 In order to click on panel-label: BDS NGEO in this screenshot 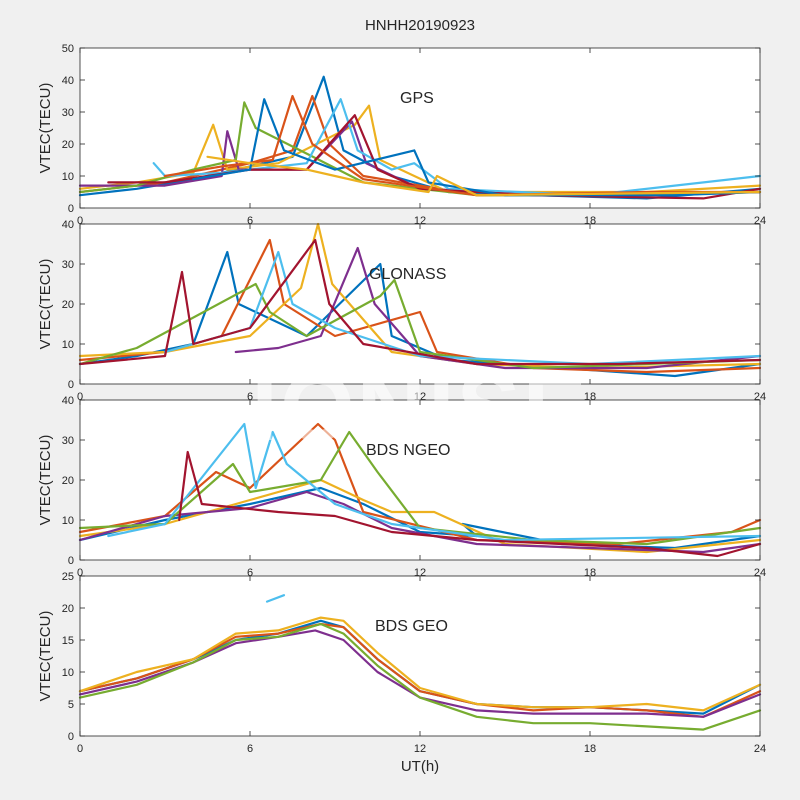, I will do `click(408, 450)`.